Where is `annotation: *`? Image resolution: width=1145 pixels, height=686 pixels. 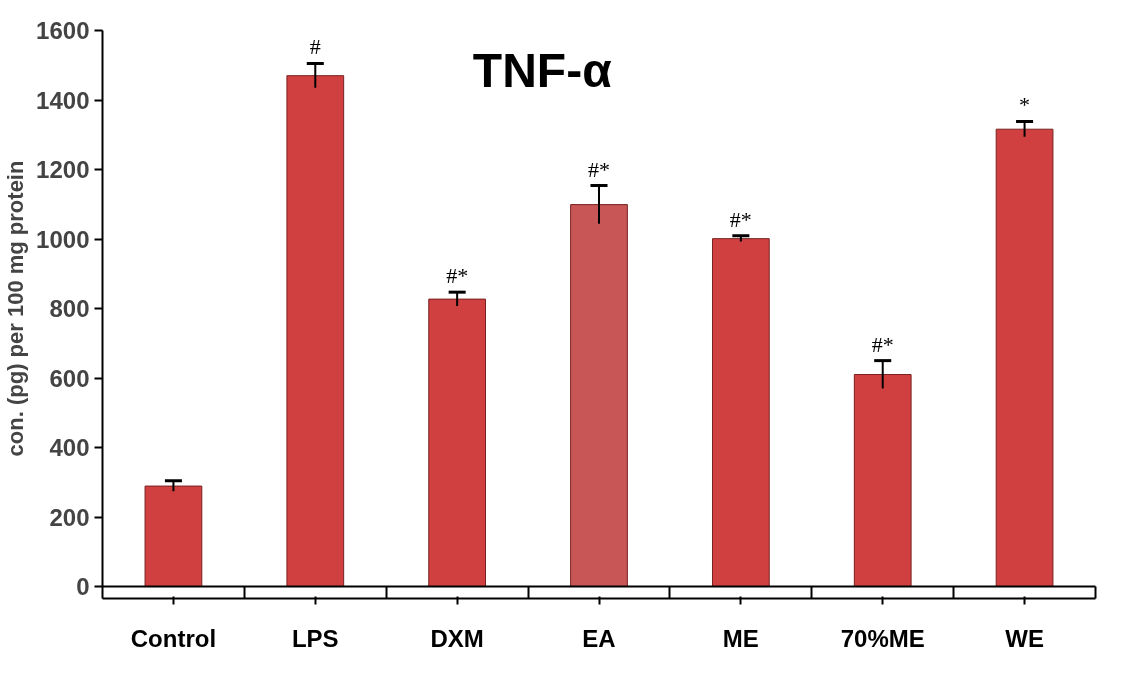 annotation: * is located at coordinates (1025, 105).